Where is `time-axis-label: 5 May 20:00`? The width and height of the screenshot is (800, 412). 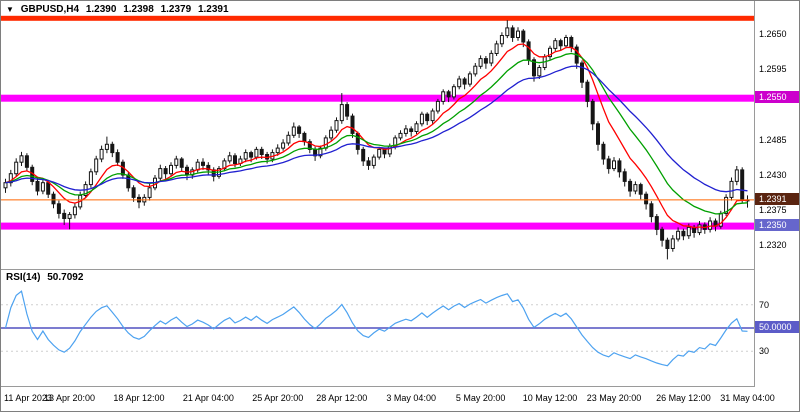
time-axis-label: 5 May 20:00 is located at coordinates (480, 398).